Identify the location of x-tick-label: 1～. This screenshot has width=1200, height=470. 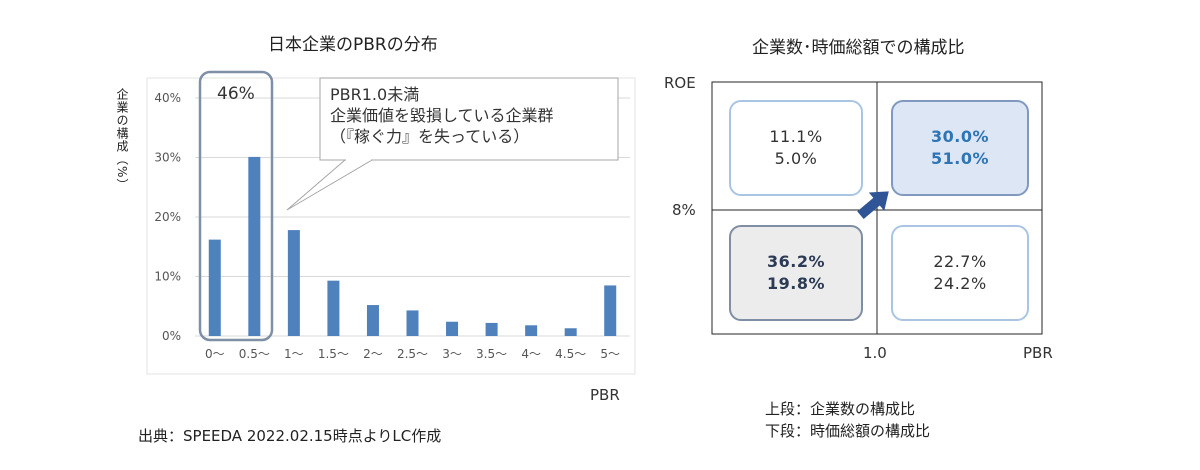
(294, 354).